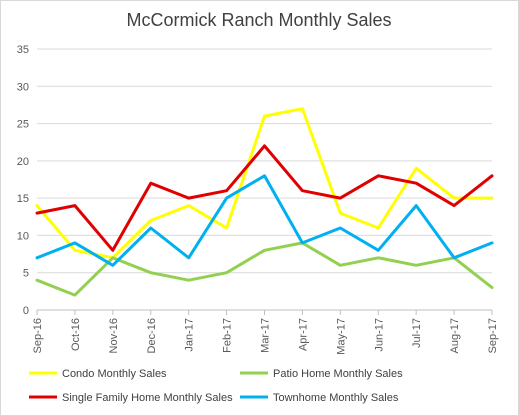 The image size is (519, 416). What do you see at coordinates (23, 87) in the screenshot?
I see `y-tick-label: 30` at bounding box center [23, 87].